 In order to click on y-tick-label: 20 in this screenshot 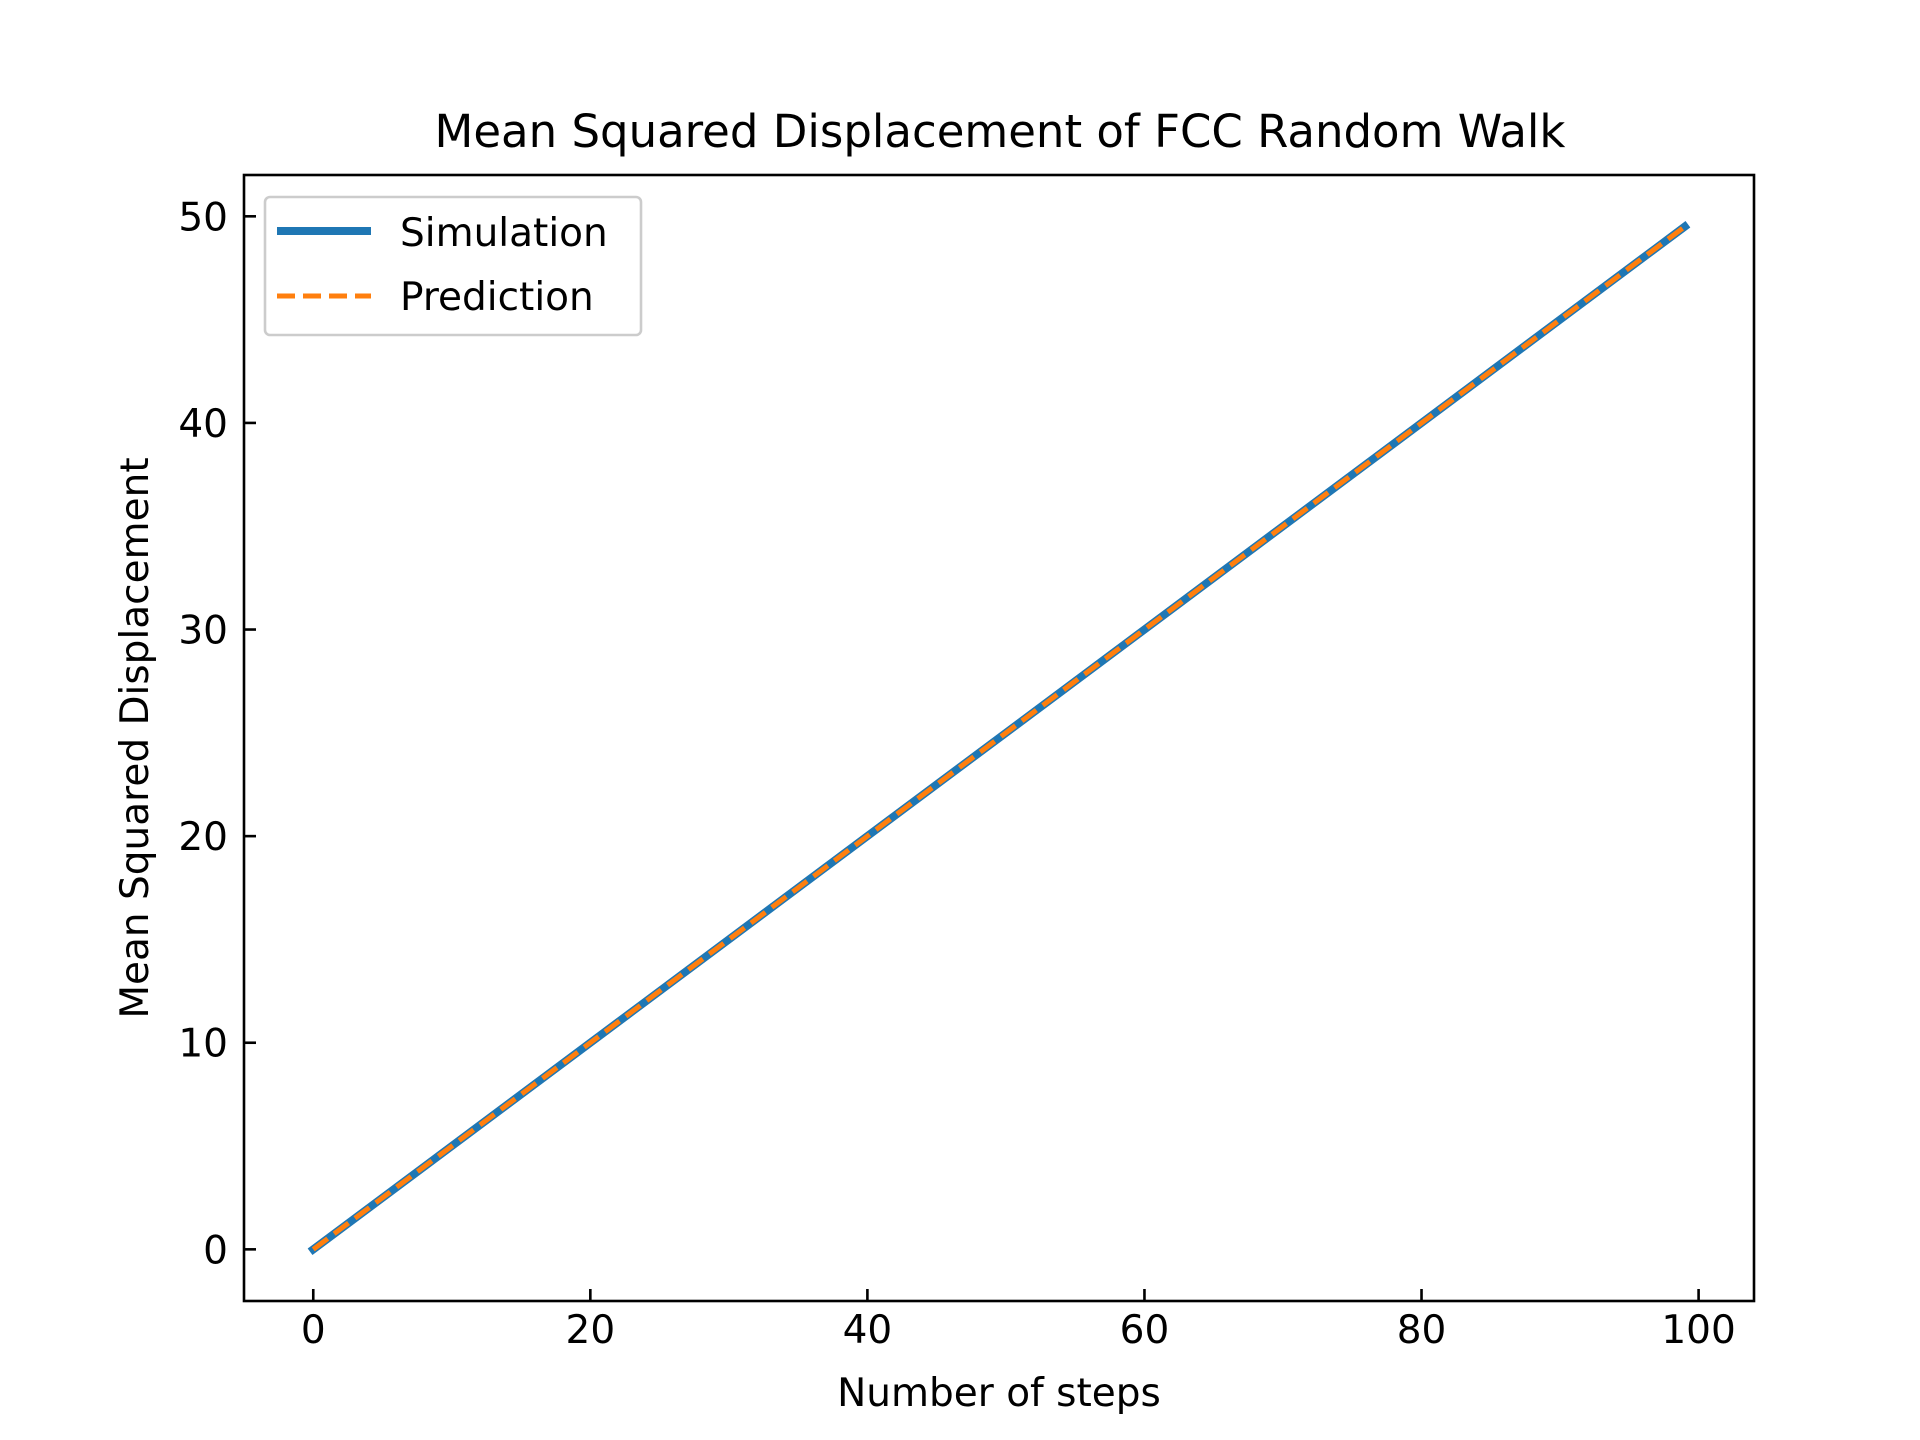, I will do `click(203, 837)`.